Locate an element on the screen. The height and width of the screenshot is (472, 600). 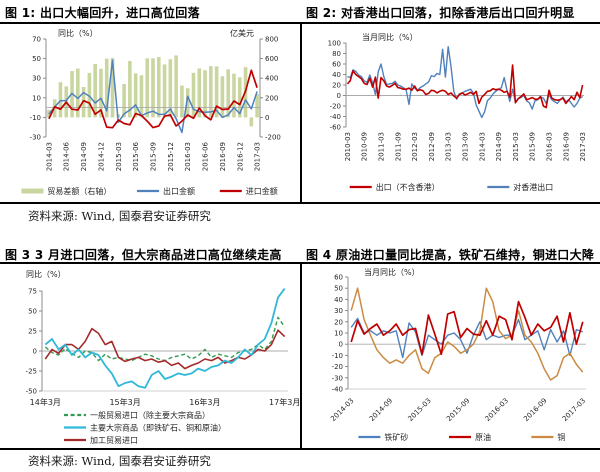
svg-text: 原油 is located at coordinates (483, 437).